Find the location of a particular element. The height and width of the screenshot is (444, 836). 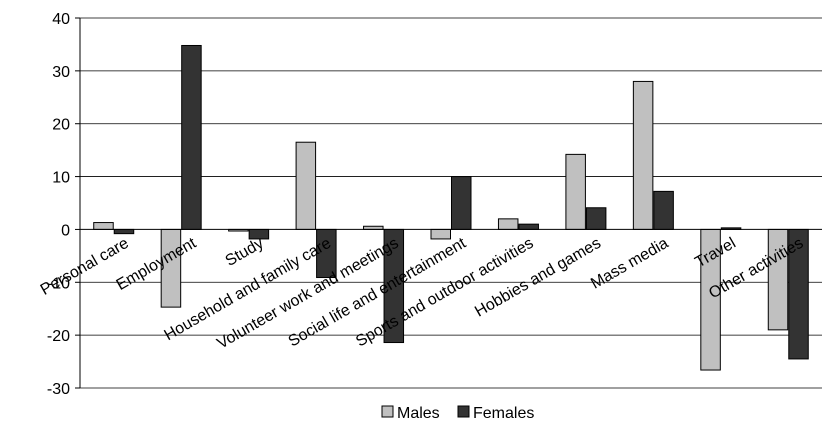

category-label: Study is located at coordinates (245, 252).